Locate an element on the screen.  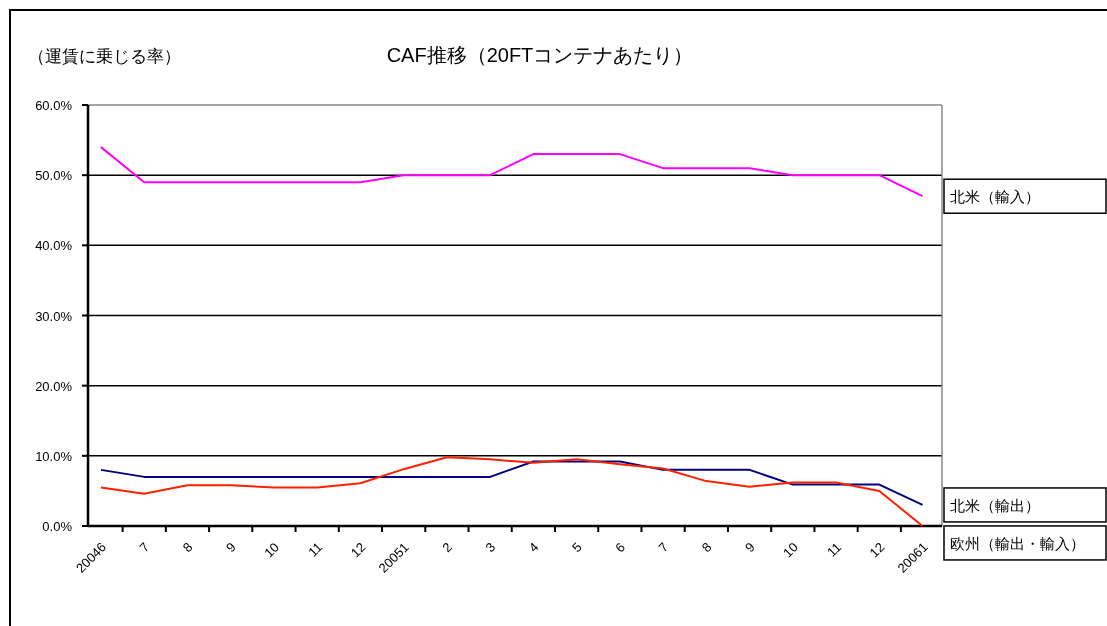
chart-title: CAF推移（20FTコンテナあたり） is located at coordinates (540, 55).